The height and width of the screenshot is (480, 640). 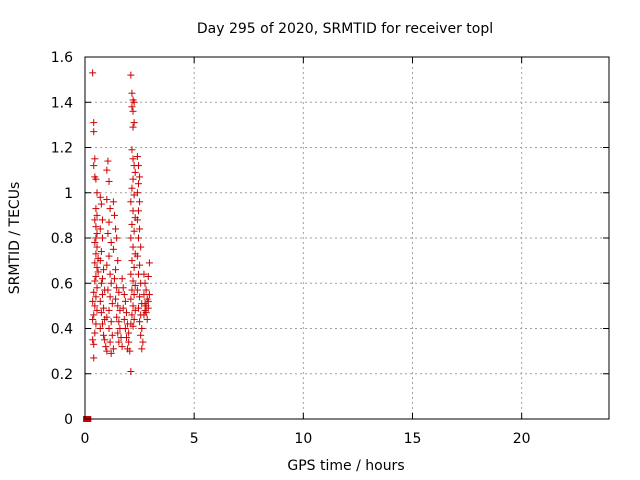 What do you see at coordinates (118, 245) in the screenshot?
I see `data-points` at bounding box center [118, 245].